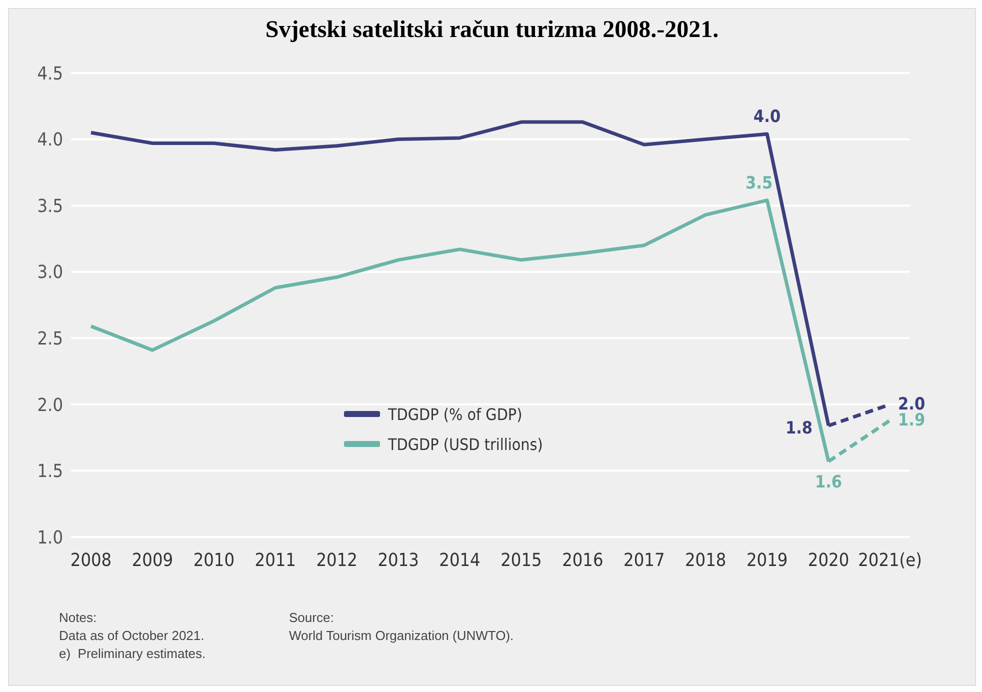  I want to click on x-tick-label: 2018, so click(705, 560).